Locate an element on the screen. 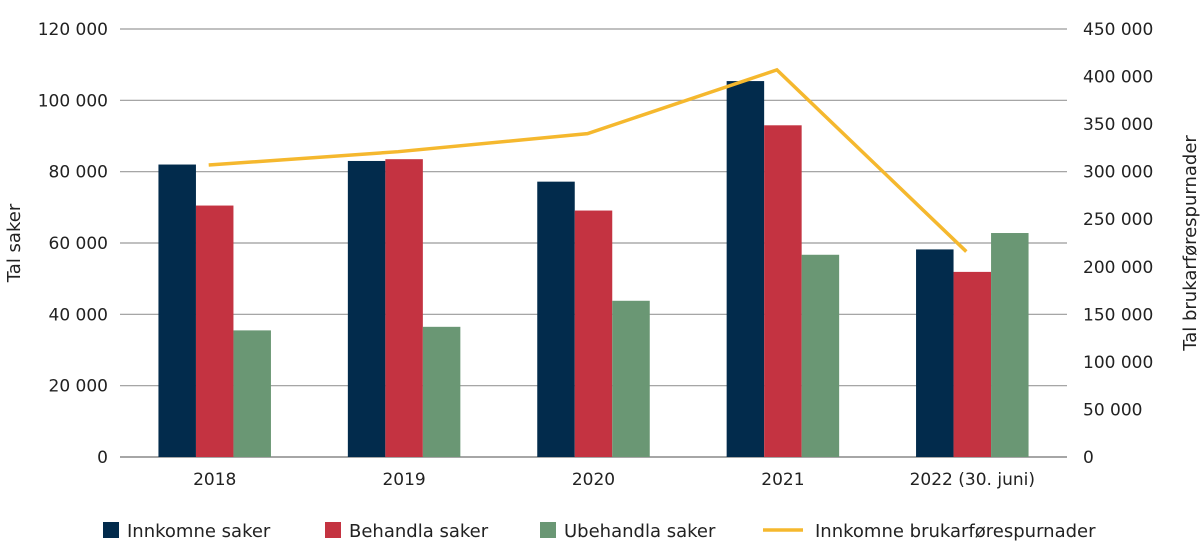  right-tick-label: 100 000 is located at coordinates (1118, 363).